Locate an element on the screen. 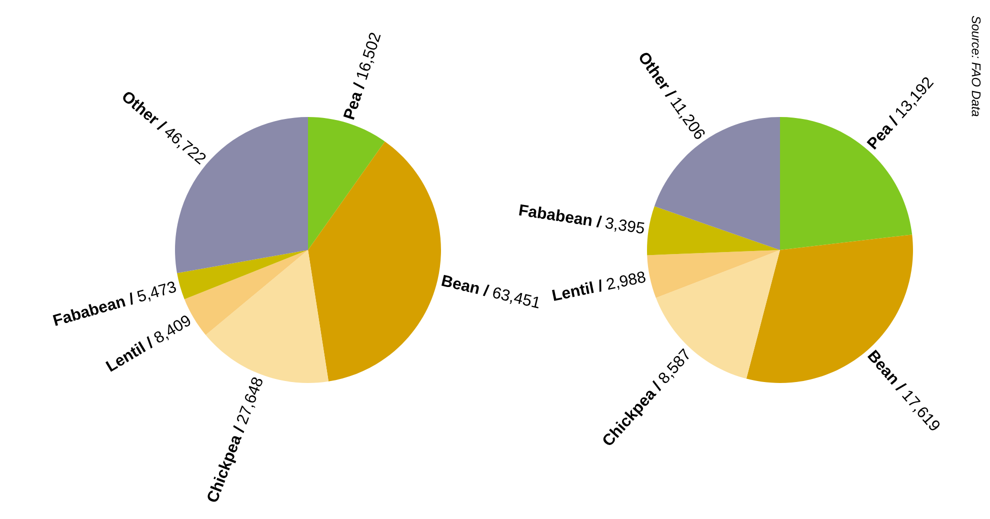 The height and width of the screenshot is (519, 990). data-label: 3,395 is located at coordinates (624, 226).